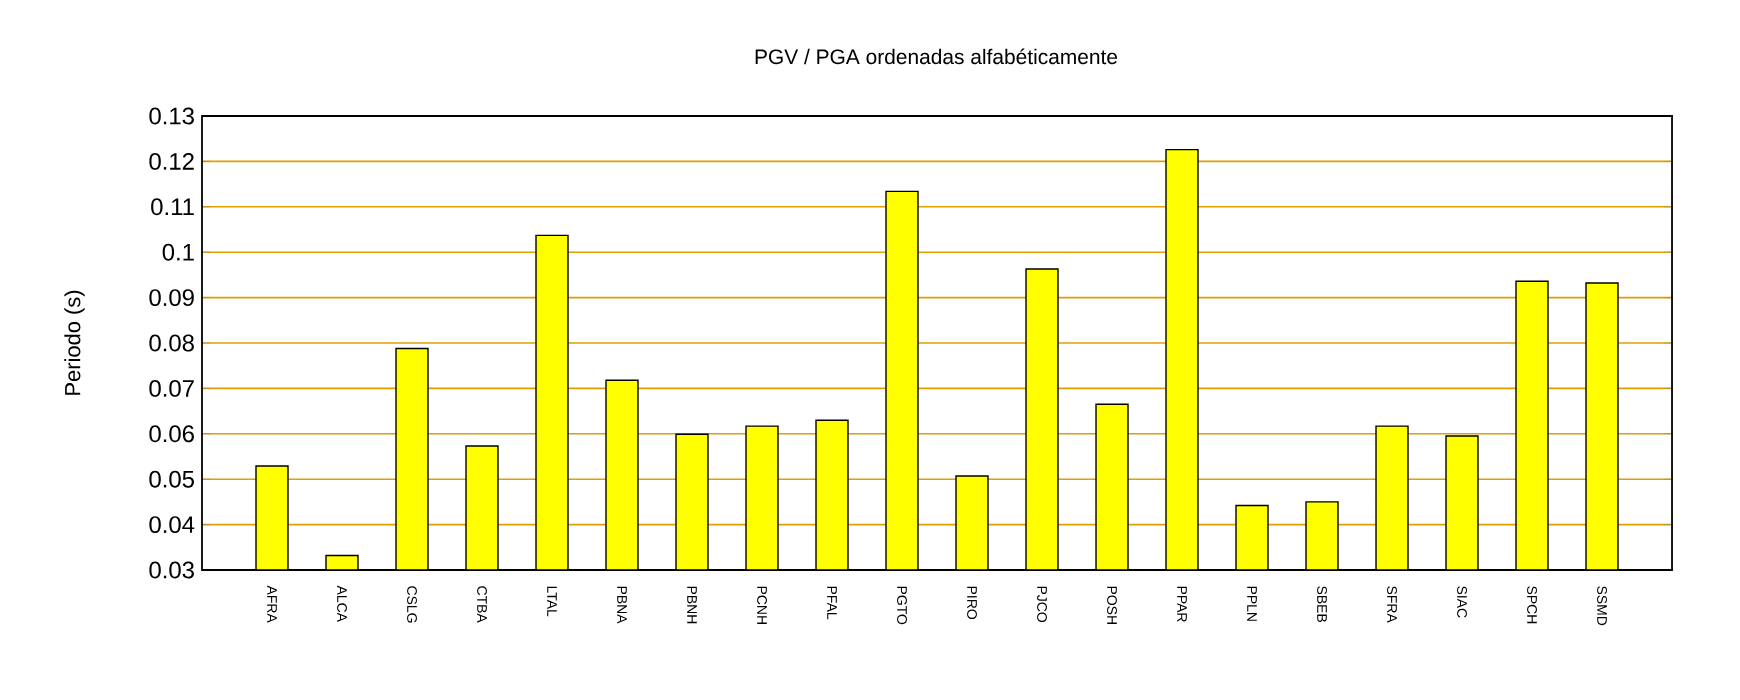 The image size is (1740, 700). I want to click on y-tick-label: 0.13, so click(171, 116).